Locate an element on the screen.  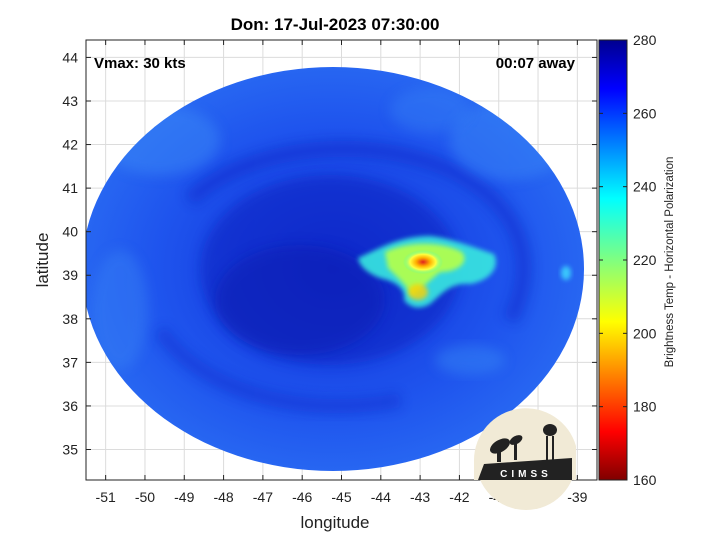
x-tick-label: -44 is located at coordinates (381, 497).